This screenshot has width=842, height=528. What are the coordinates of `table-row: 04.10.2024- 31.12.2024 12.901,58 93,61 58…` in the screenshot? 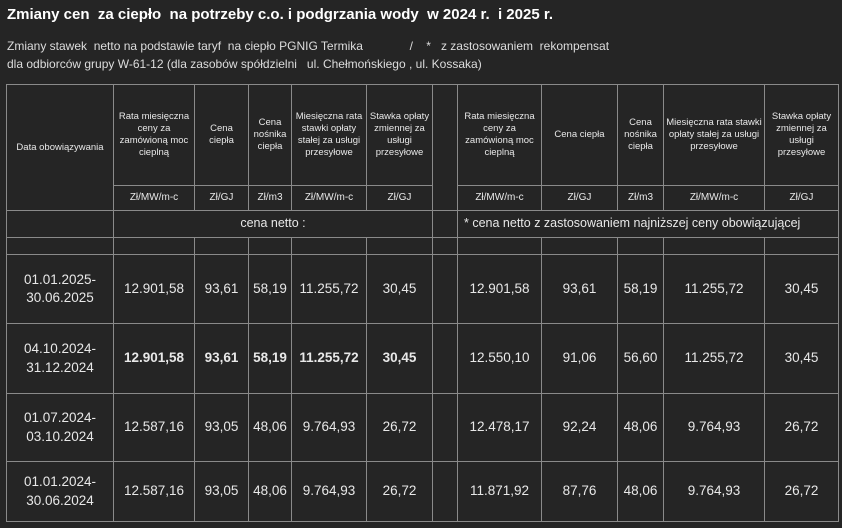 It's located at (422, 358).